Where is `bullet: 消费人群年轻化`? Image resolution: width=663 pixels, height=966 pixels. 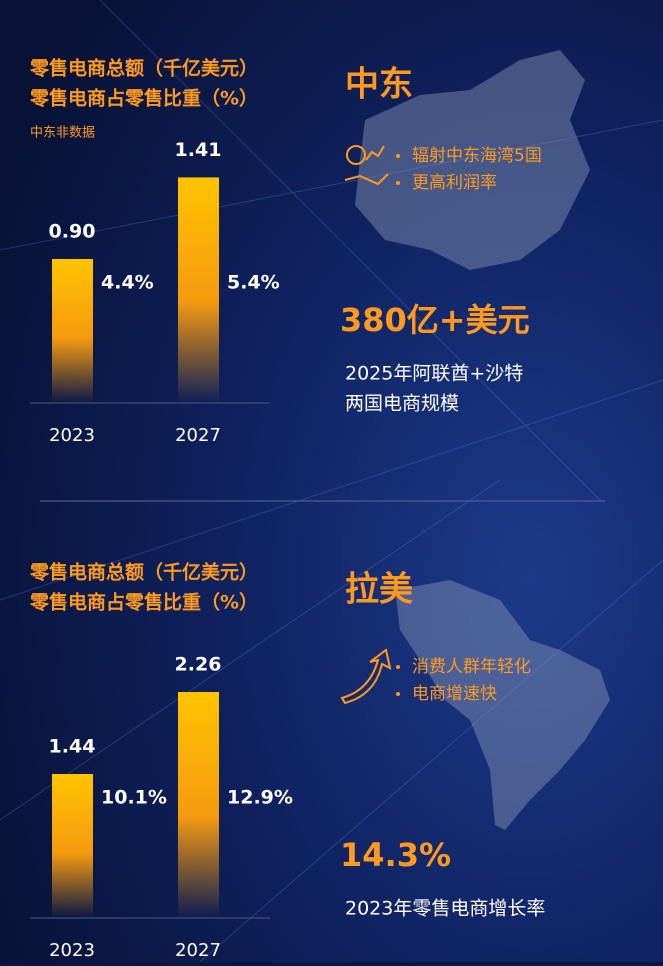
bullet: 消费人群年轻化 is located at coordinates (471, 667).